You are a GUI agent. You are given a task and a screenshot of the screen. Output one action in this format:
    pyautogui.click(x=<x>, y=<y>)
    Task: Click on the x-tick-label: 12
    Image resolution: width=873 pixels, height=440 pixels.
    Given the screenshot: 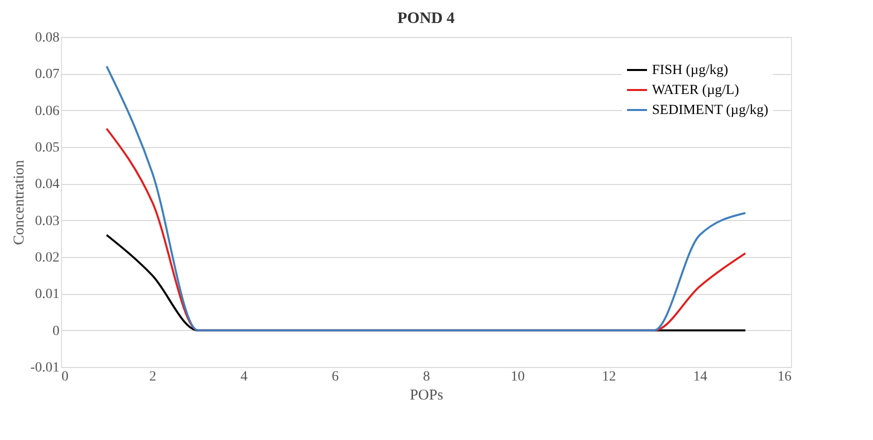 What is the action you would take?
    pyautogui.click(x=609, y=377)
    